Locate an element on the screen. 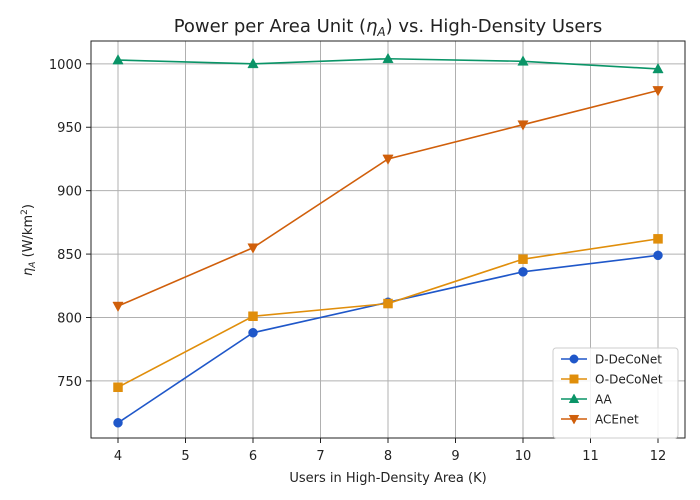  title-symbol: η is located at coordinates (371, 26).